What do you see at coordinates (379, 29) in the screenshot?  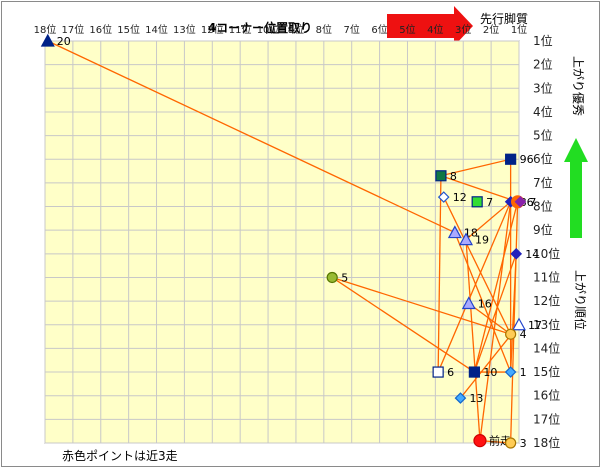 I see `x-tick-label: 6位` at bounding box center [379, 29].